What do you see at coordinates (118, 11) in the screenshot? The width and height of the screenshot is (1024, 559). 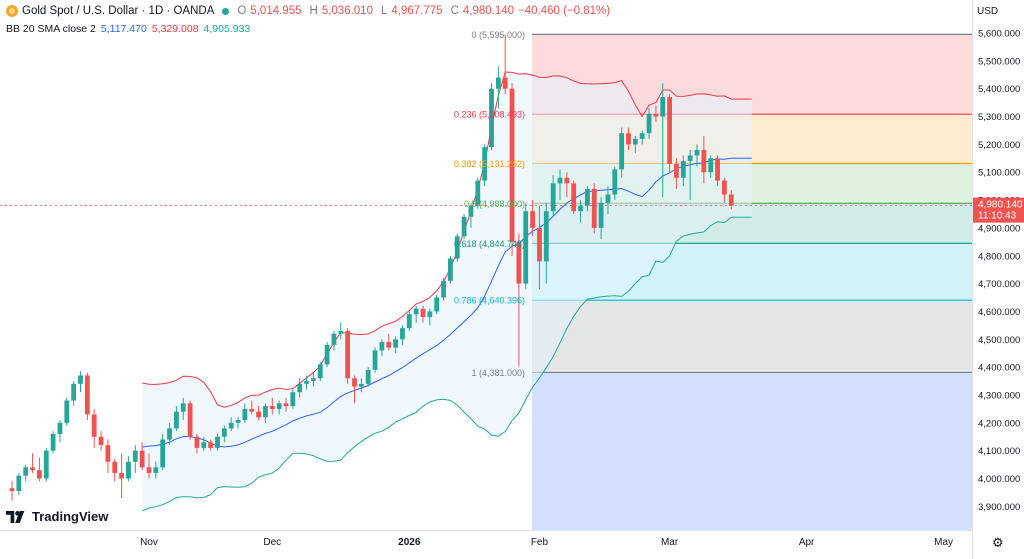 I see `symbol-title: Gold Spot / U.S. Dollar · 1D · OANDA` at bounding box center [118, 11].